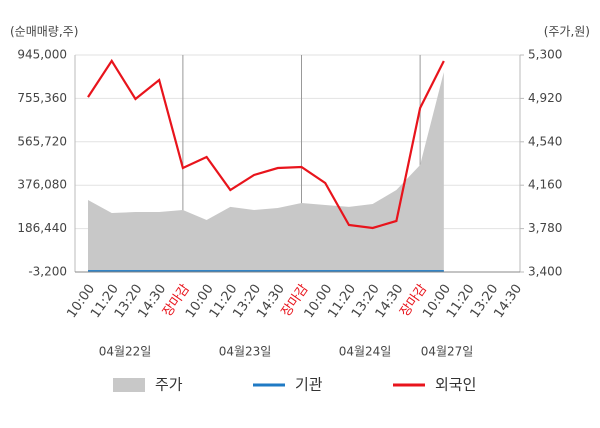 The image size is (600, 428). What do you see at coordinates (42, 98) in the screenshot?
I see `y-tick-label: 755,360` at bounding box center [42, 98].